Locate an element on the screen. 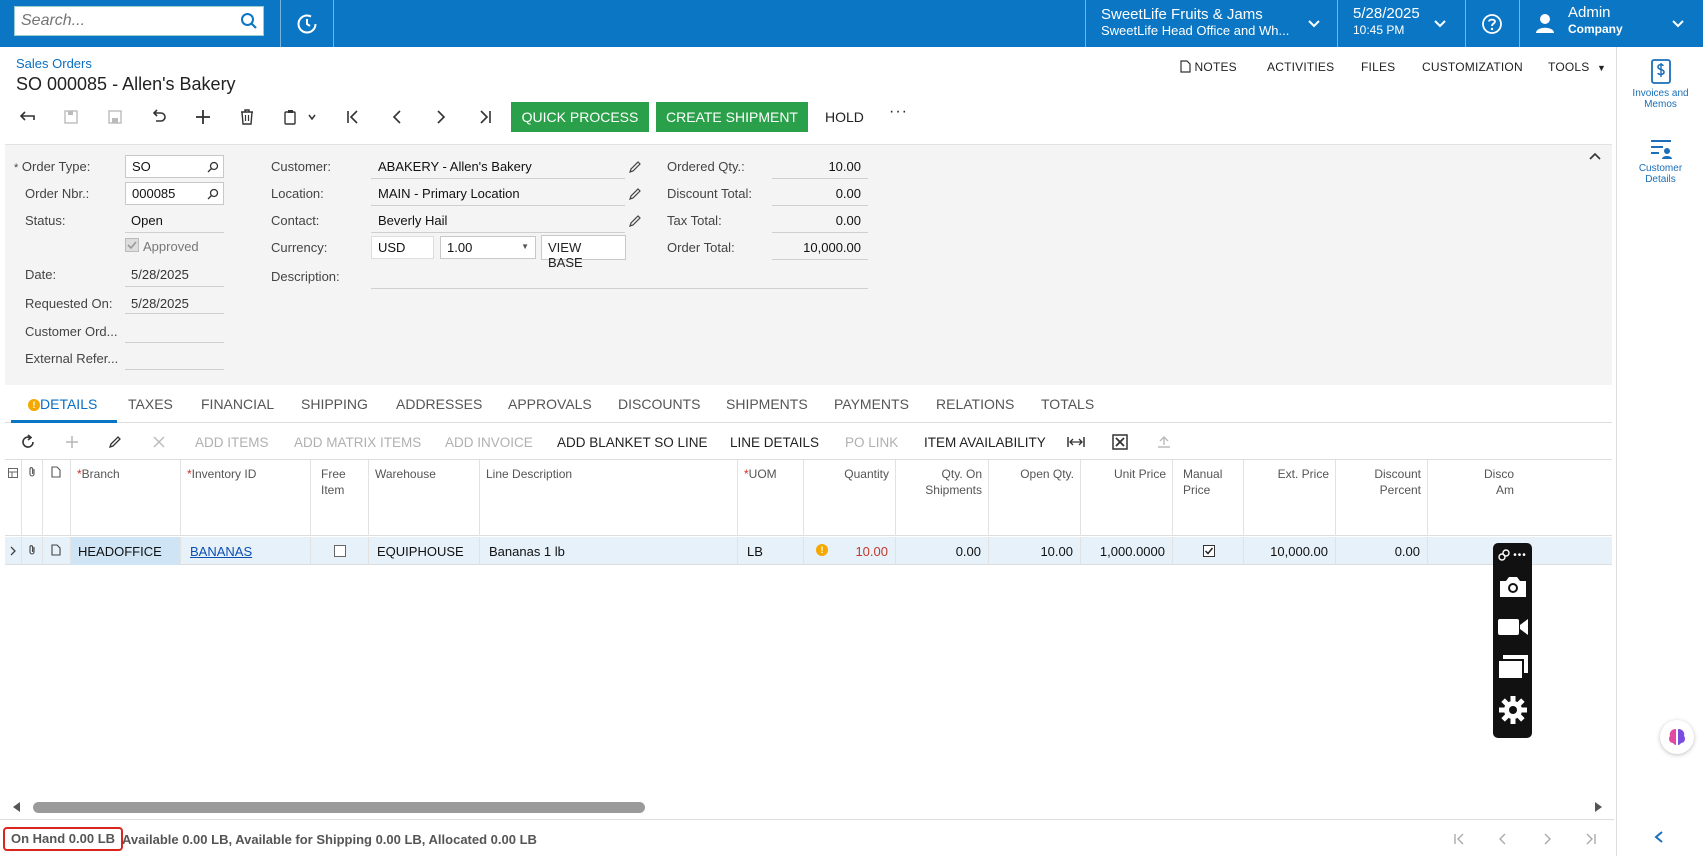 This screenshot has width=1703, height=856. edit-row-button is located at coordinates (115, 442).